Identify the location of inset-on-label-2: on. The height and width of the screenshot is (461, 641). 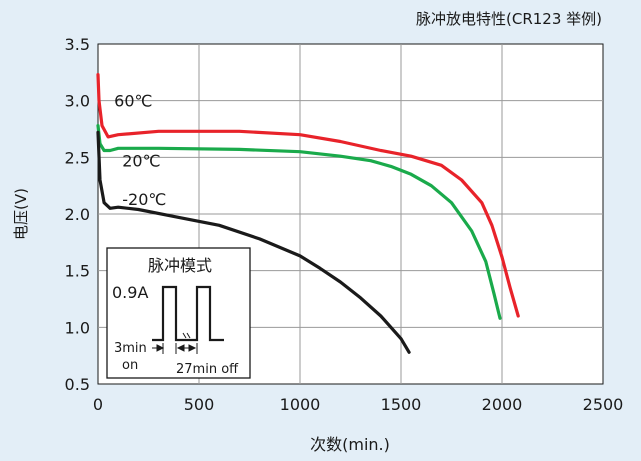
(130, 365).